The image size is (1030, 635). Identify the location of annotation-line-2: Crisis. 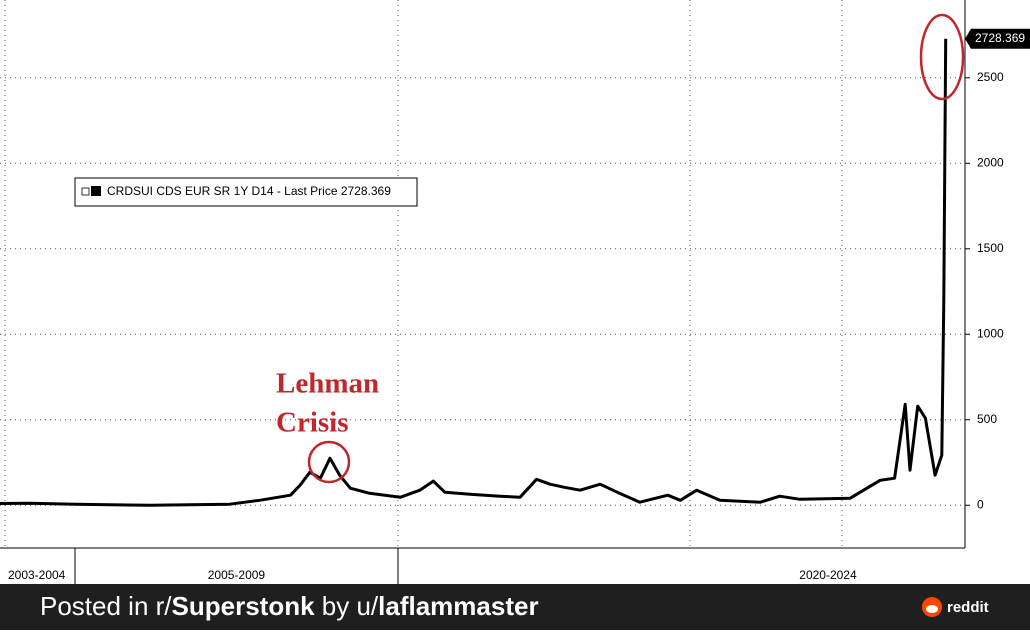
(312, 423).